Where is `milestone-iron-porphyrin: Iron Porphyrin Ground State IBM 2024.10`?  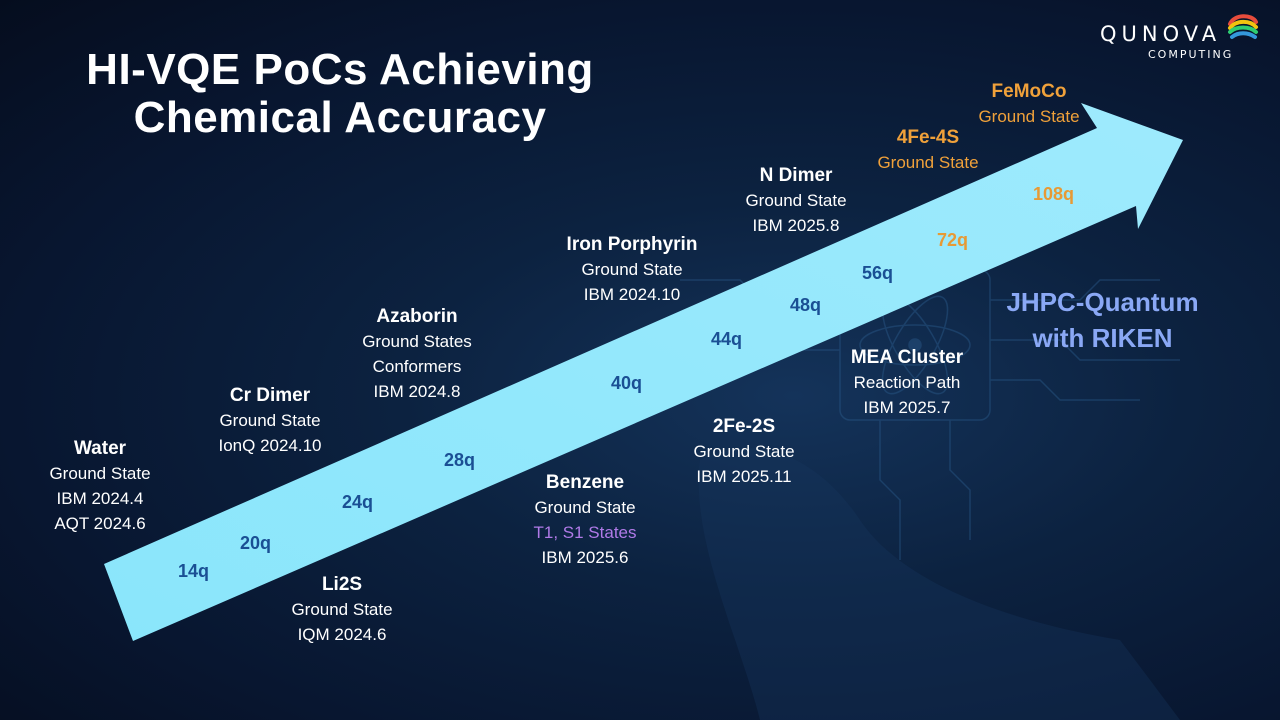 milestone-iron-porphyrin: Iron Porphyrin Ground State IBM 2024.10 is located at coordinates (632, 269).